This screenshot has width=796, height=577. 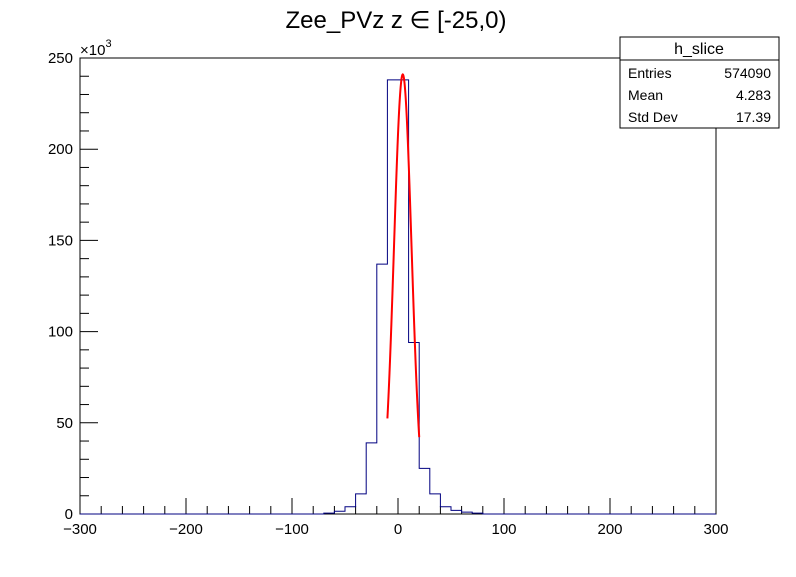 I want to click on stats-entries-label: Entries, so click(x=650, y=73).